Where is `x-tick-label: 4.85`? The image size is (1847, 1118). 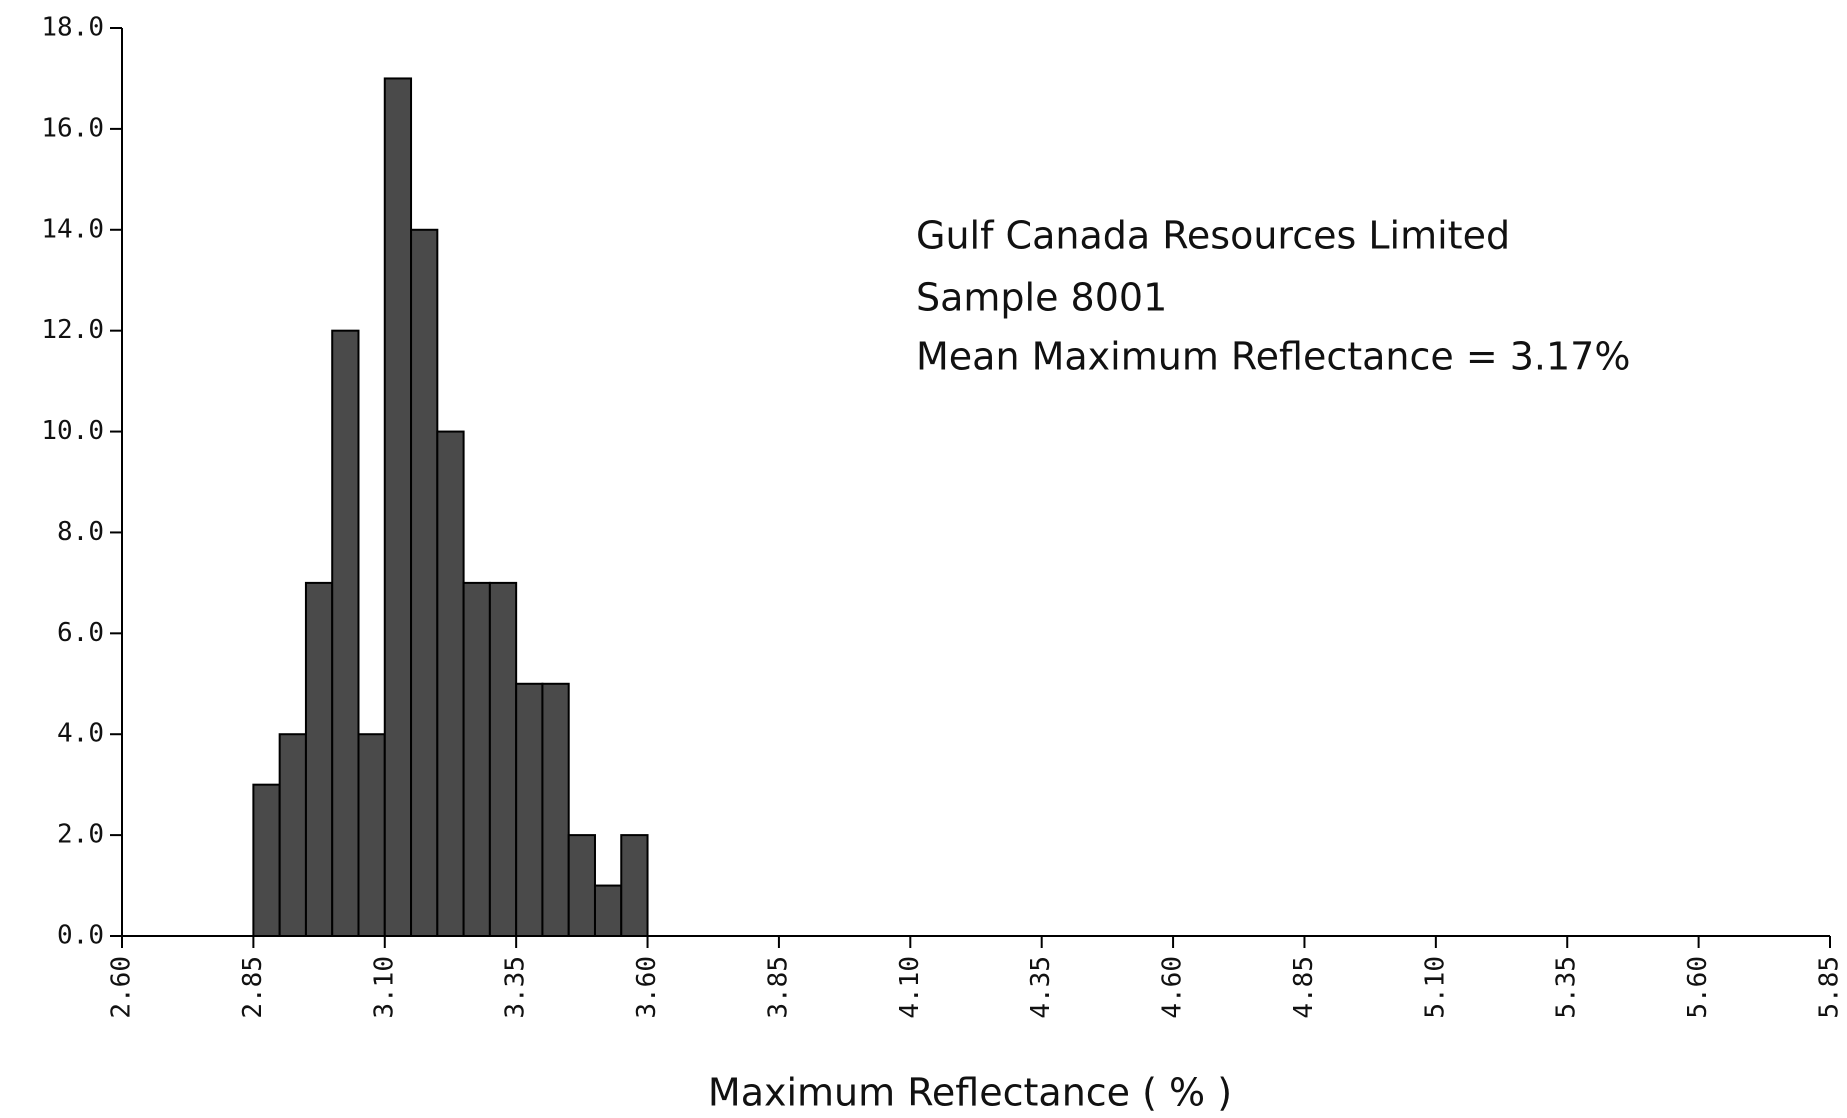 x-tick-label: 4.85 is located at coordinates (1304, 987).